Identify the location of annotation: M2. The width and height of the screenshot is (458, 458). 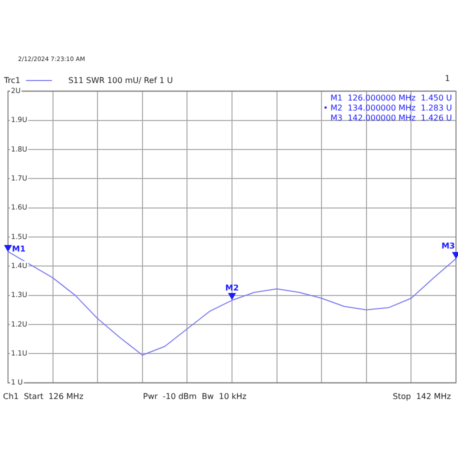
(232, 287).